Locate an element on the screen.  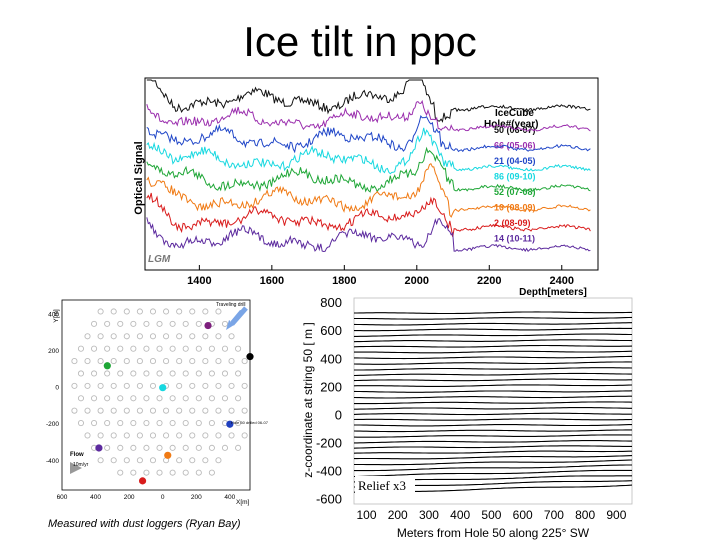
map-x-tick-label: 400 is located at coordinates (229, 497).